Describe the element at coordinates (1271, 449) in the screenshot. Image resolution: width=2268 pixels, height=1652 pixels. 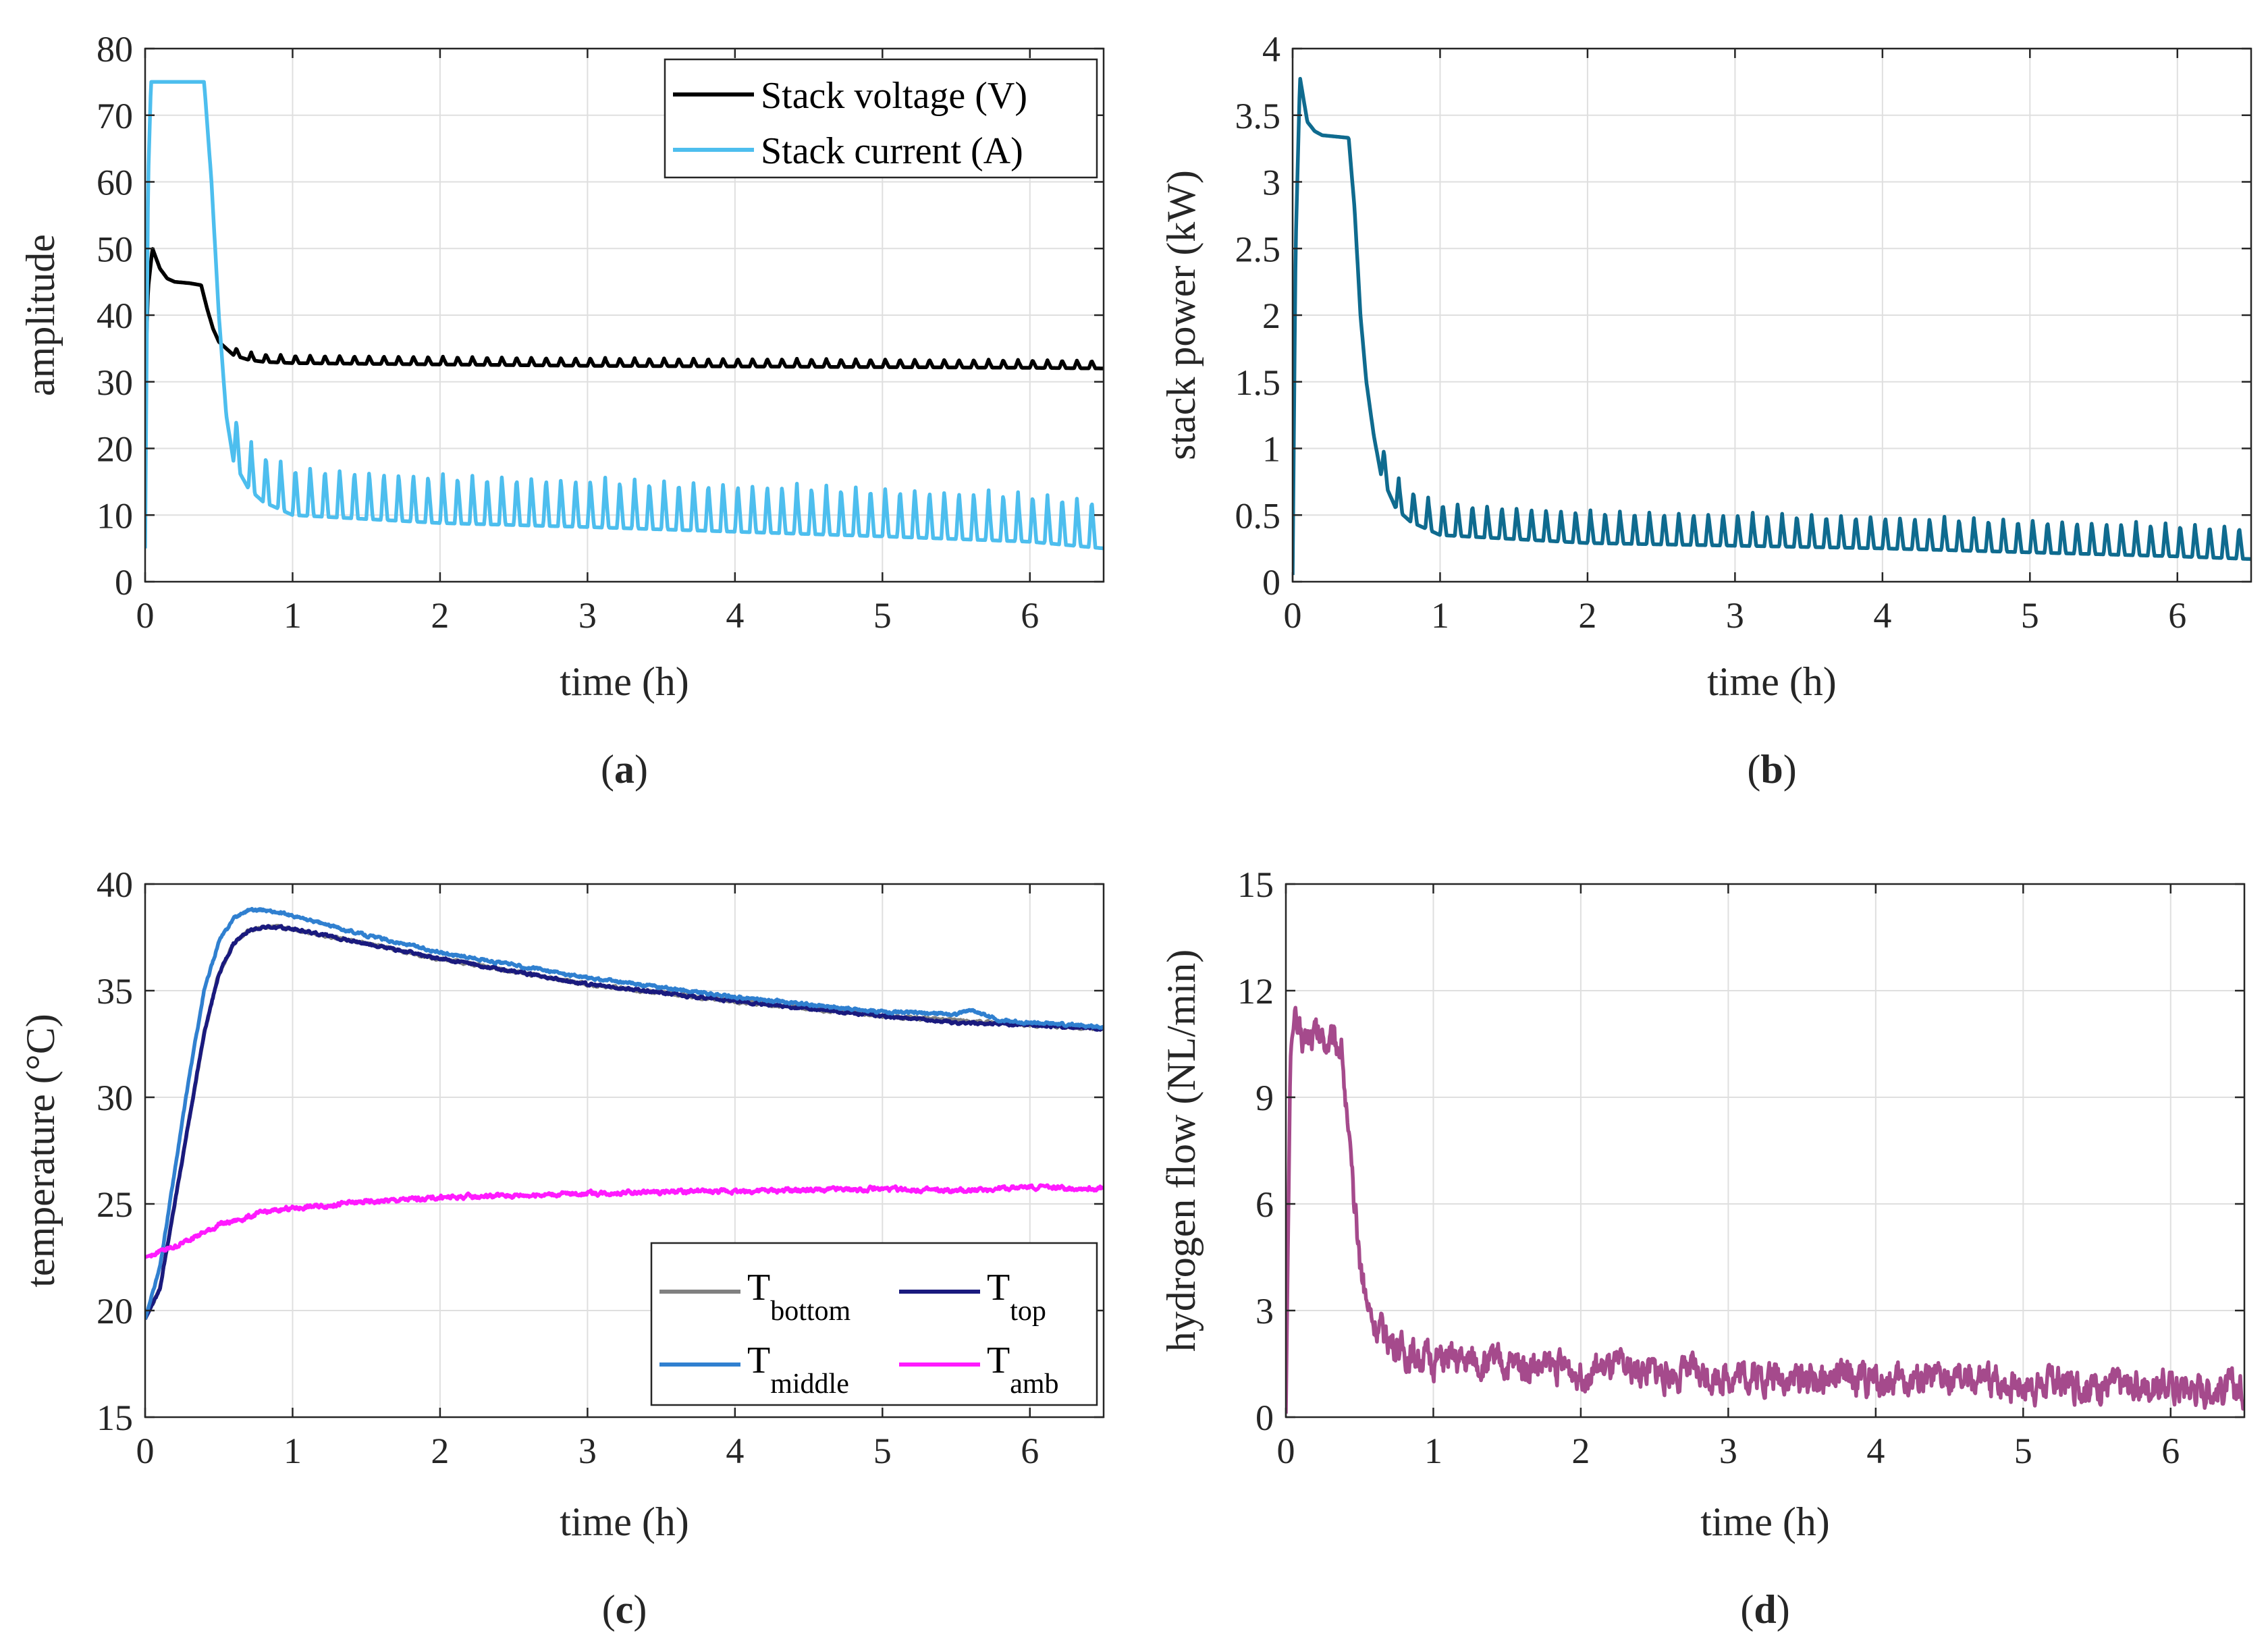
I see `y-tick-label: 1` at that location.